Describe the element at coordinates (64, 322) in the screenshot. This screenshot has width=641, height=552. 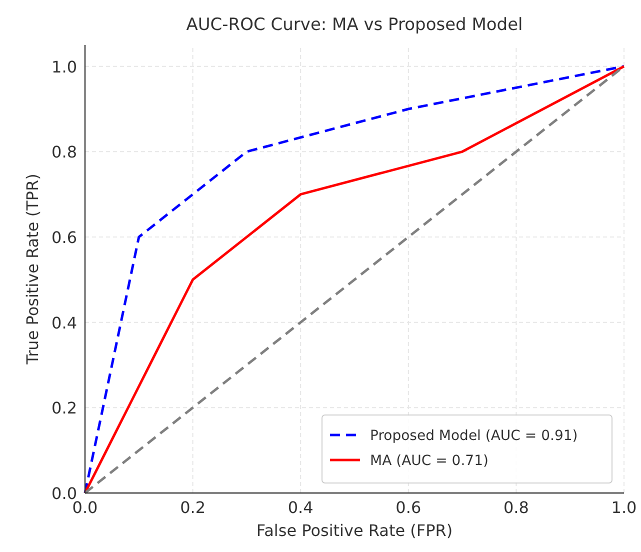
I see `y-tick-label: 0.4` at that location.